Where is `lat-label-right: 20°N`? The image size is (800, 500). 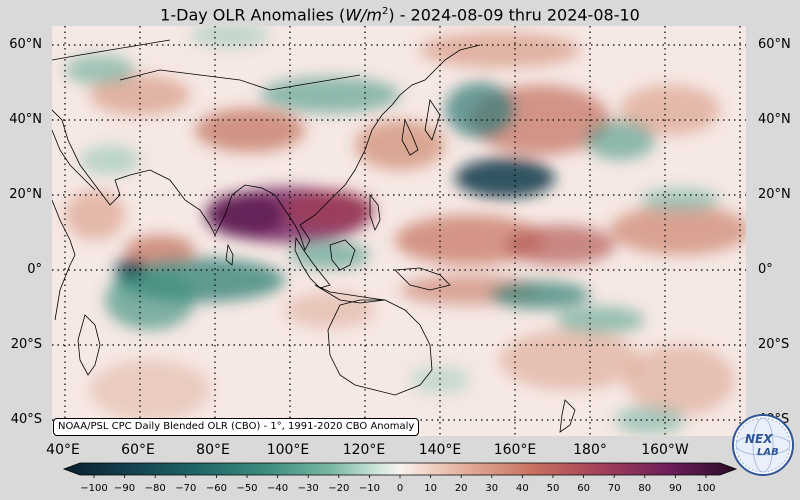 lat-label-right: 20°N is located at coordinates (774, 194).